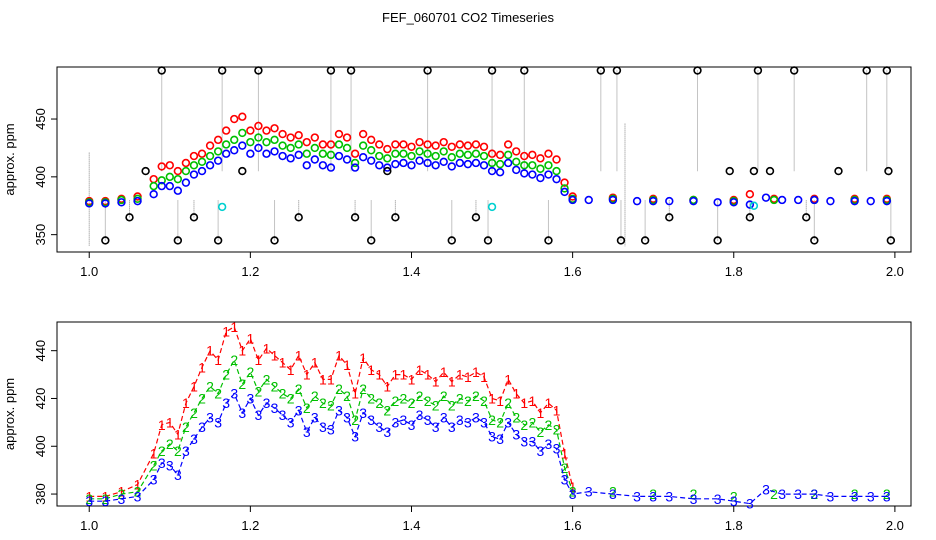  I want to click on chart-title: FEF_060701 CO2 Timeseries, so click(468, 17).